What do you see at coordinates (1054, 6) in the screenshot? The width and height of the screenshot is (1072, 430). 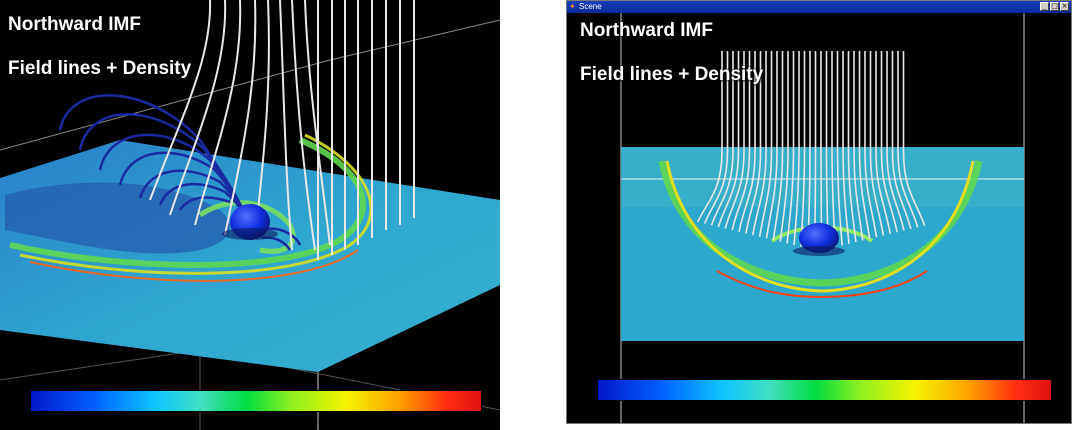 I see `maximize-button: □` at bounding box center [1054, 6].